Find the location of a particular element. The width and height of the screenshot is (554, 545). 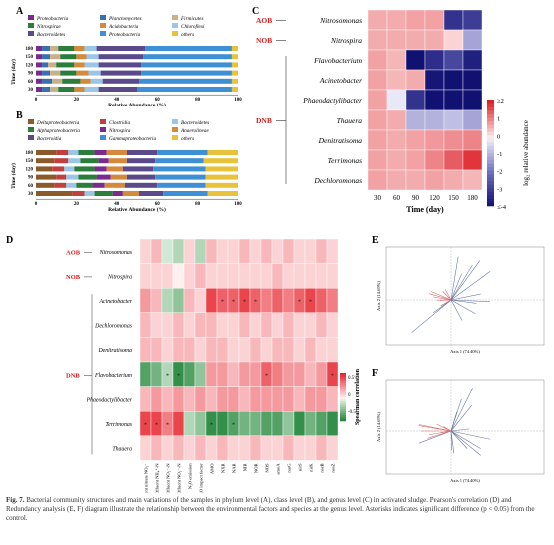

heatmap-c-colorbar-tick: -1 is located at coordinates (499, 154).